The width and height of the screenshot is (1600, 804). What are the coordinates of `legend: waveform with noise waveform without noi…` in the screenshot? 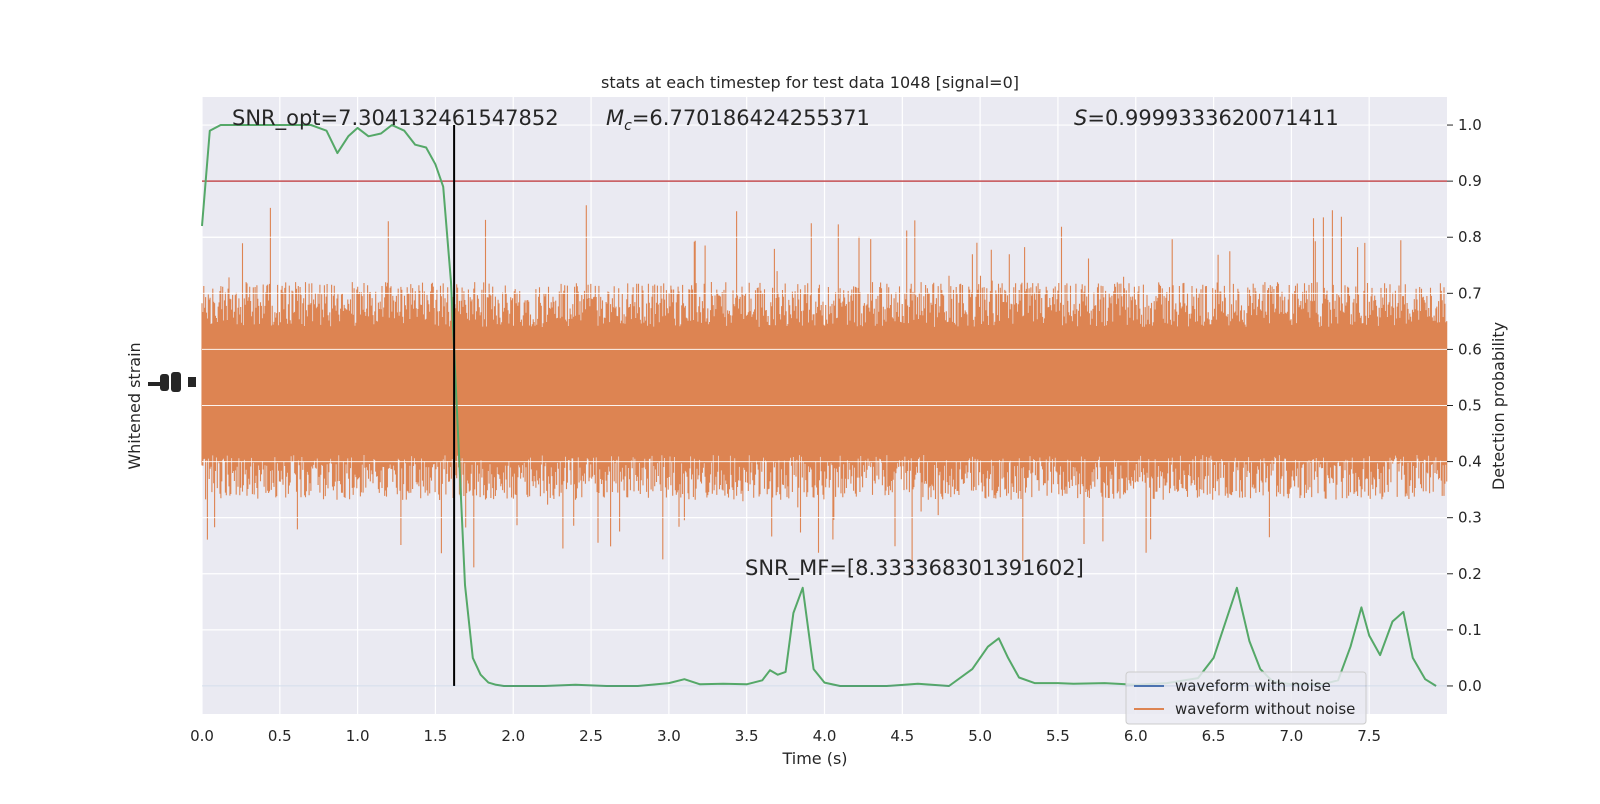 It's located at (1246, 698).